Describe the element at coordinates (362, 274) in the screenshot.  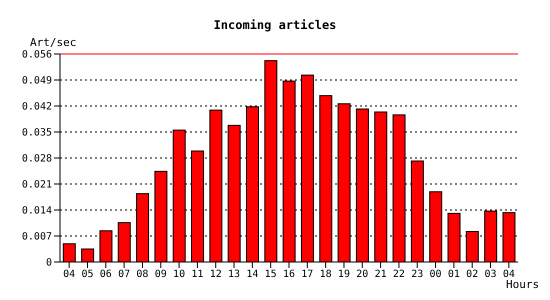
I see `x-tick-label: 20` at that location.